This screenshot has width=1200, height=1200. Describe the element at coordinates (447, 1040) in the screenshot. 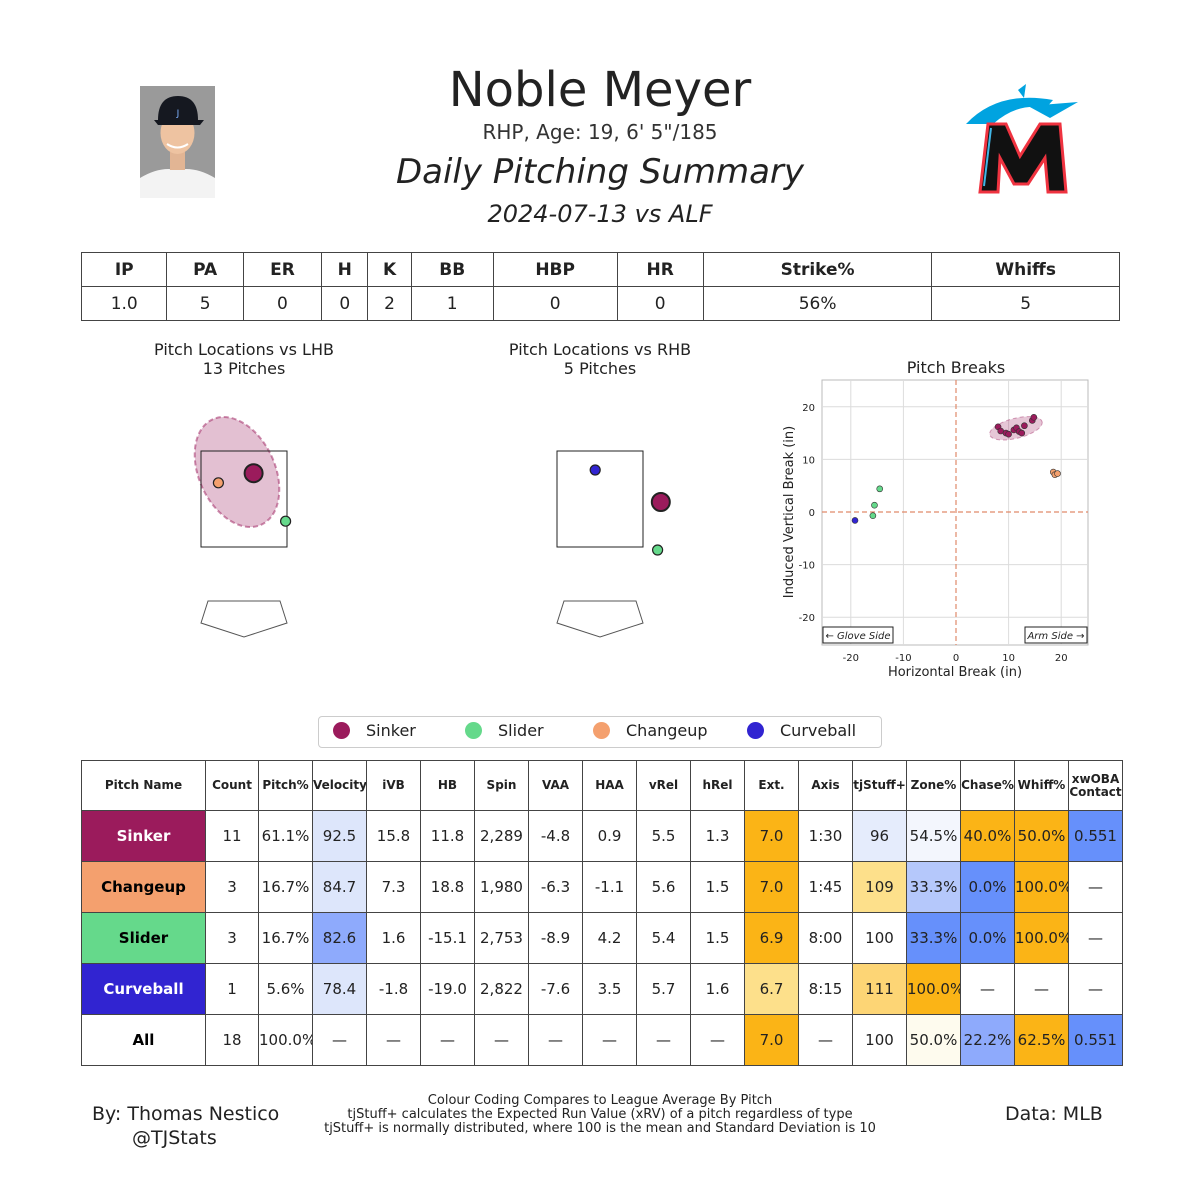

I see `metrics-cell-all-hb: —` at that location.